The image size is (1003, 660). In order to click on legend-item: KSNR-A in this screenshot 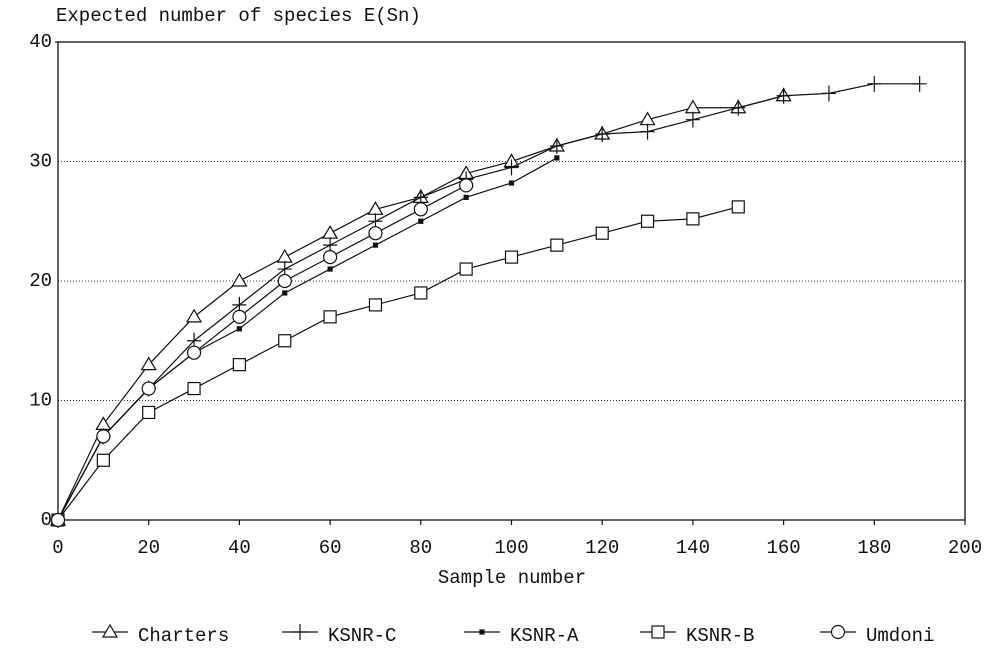, I will do `click(521, 636)`.